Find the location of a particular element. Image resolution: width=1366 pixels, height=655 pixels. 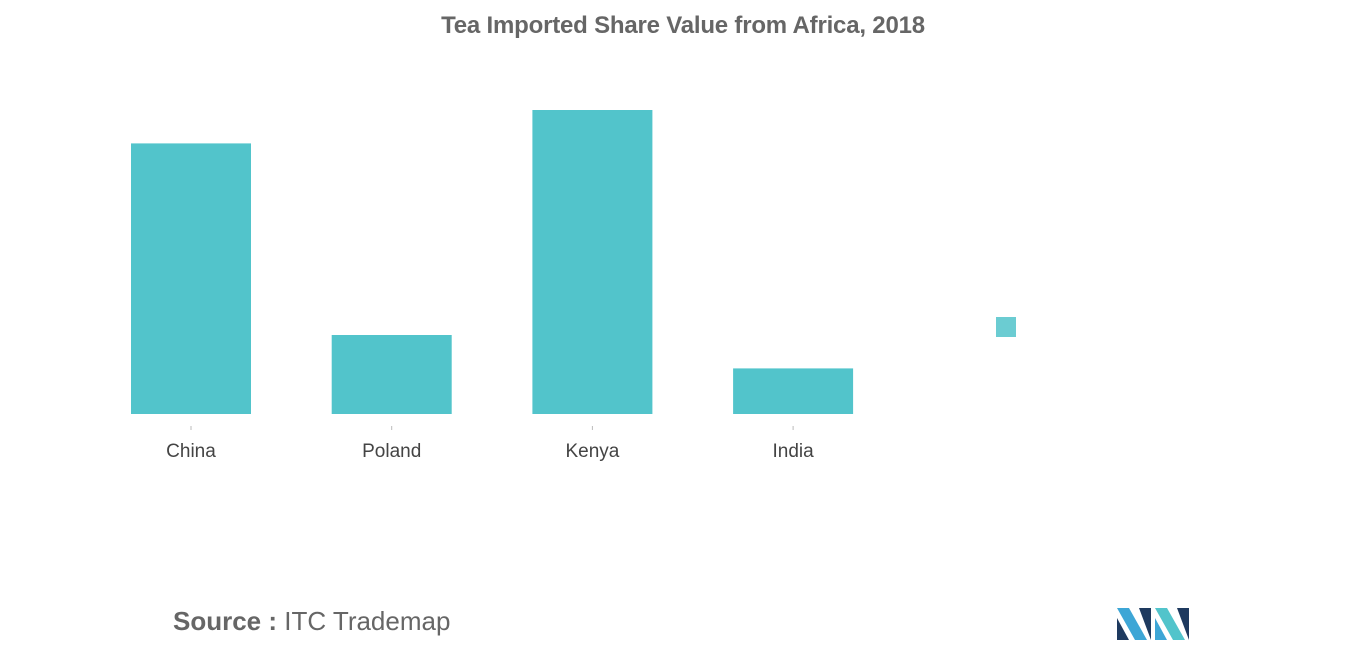

x-tick-label-india: India is located at coordinates (793, 451).